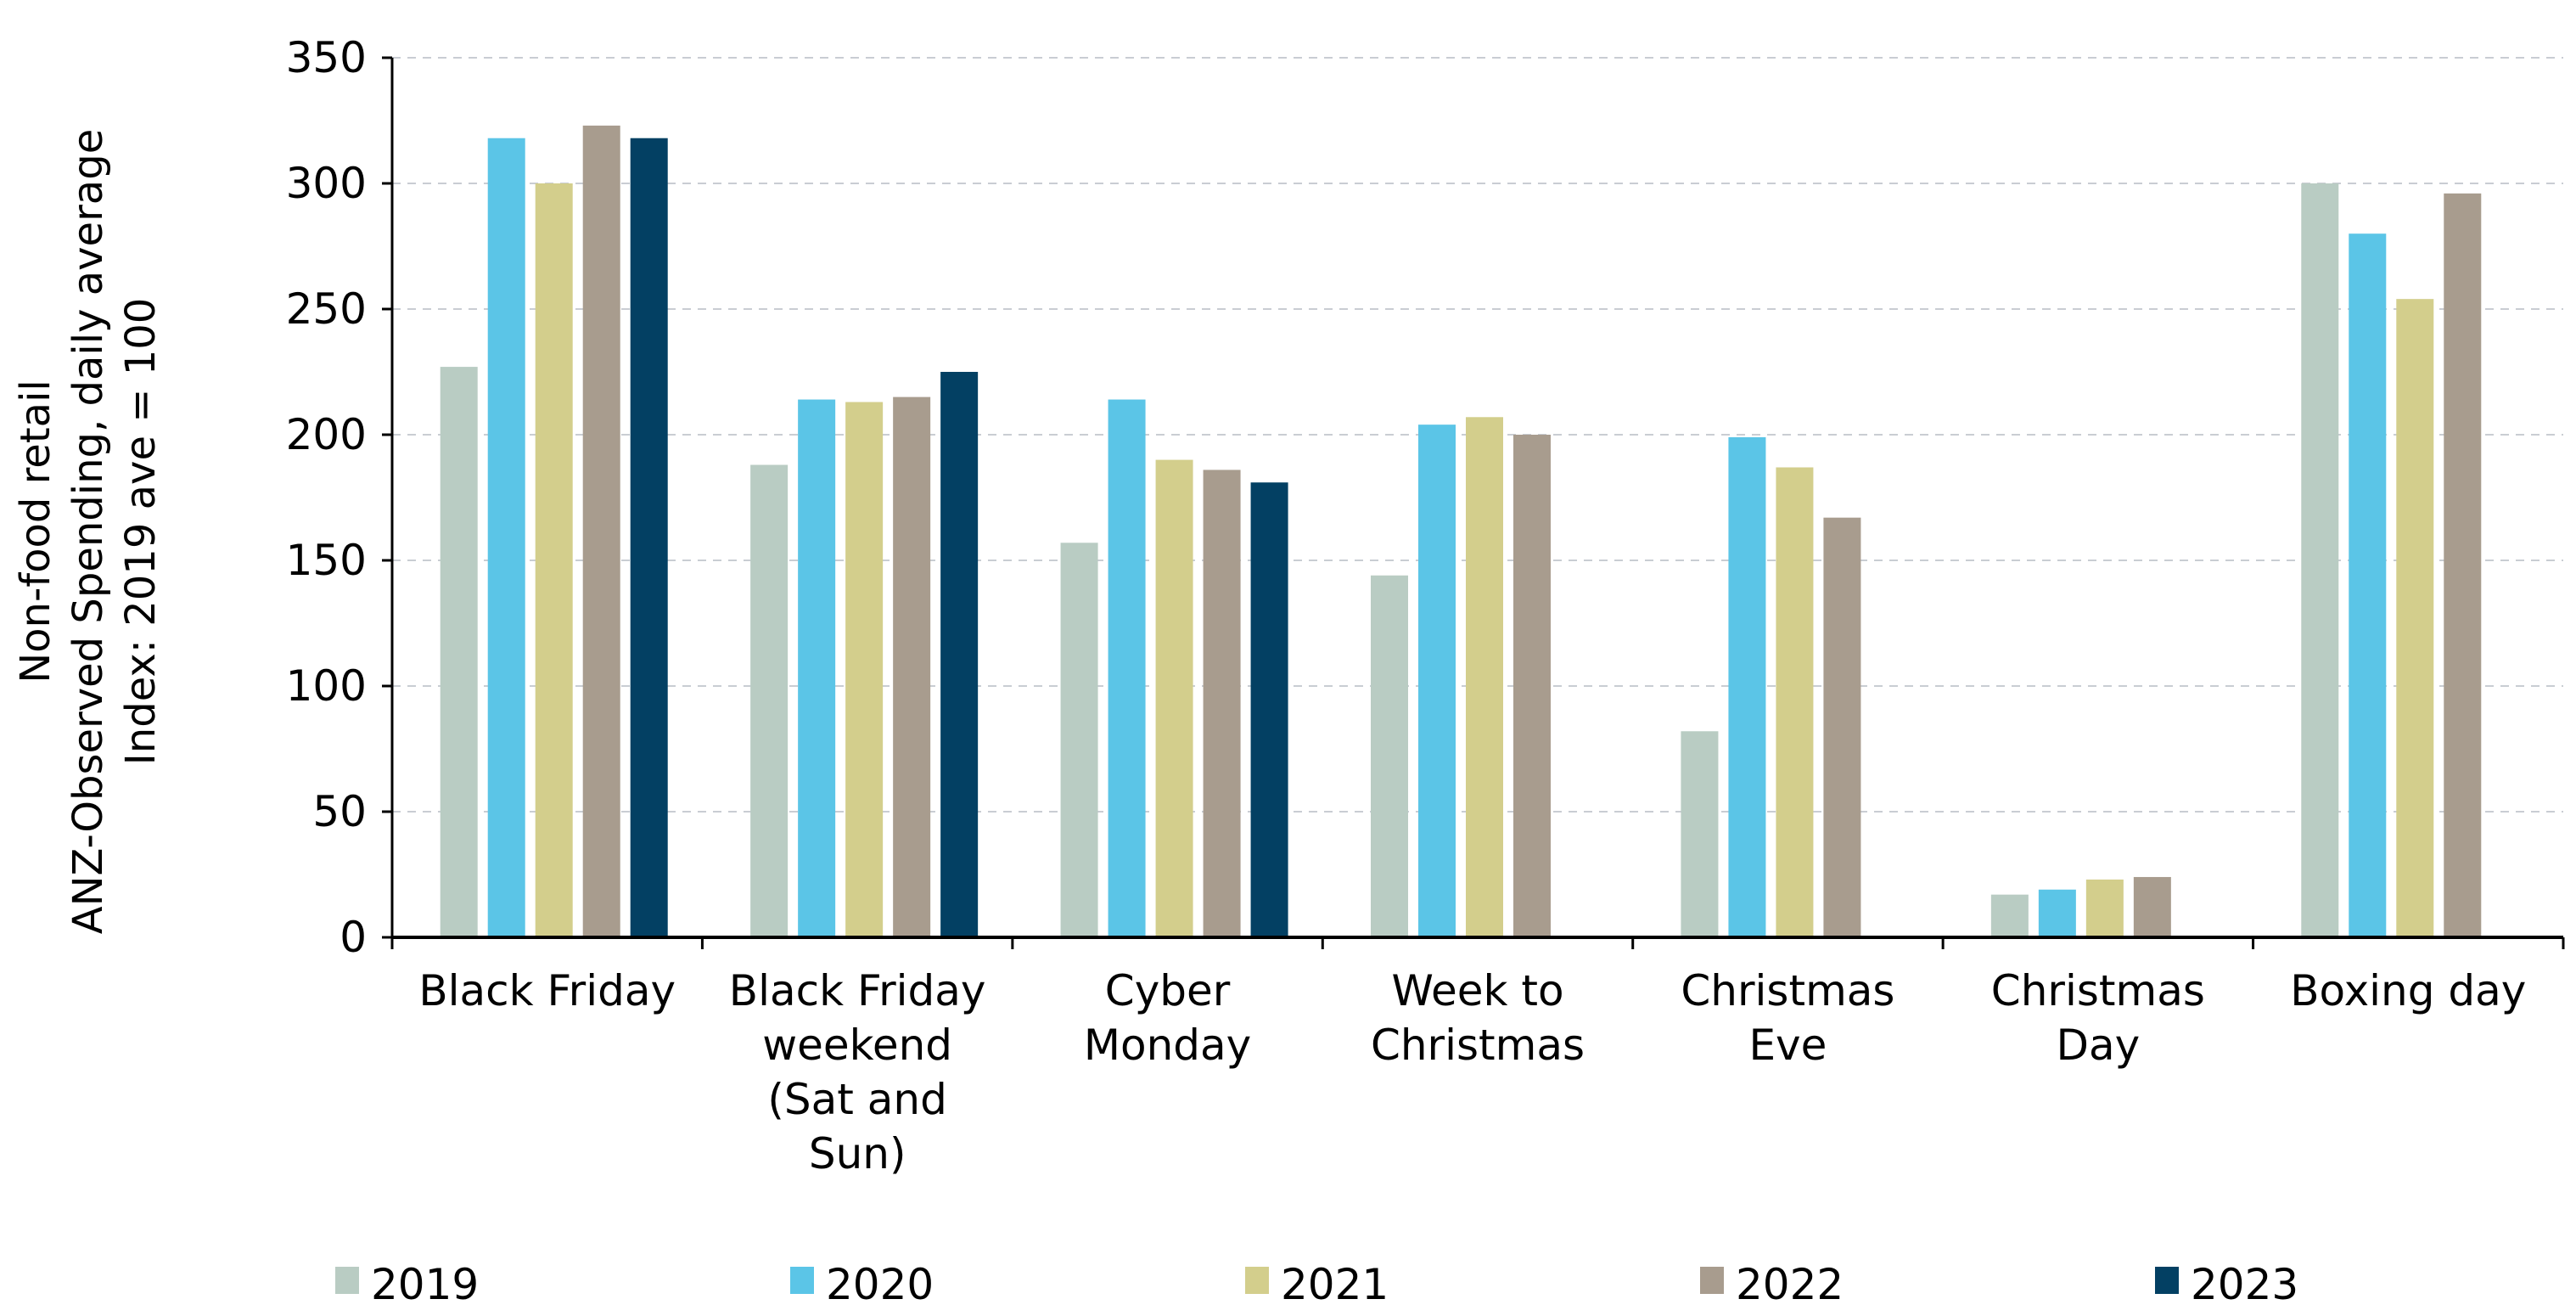 The image size is (2576, 1316). What do you see at coordinates (2244, 1284) in the screenshot?
I see `legend-label-2023: 2023` at bounding box center [2244, 1284].